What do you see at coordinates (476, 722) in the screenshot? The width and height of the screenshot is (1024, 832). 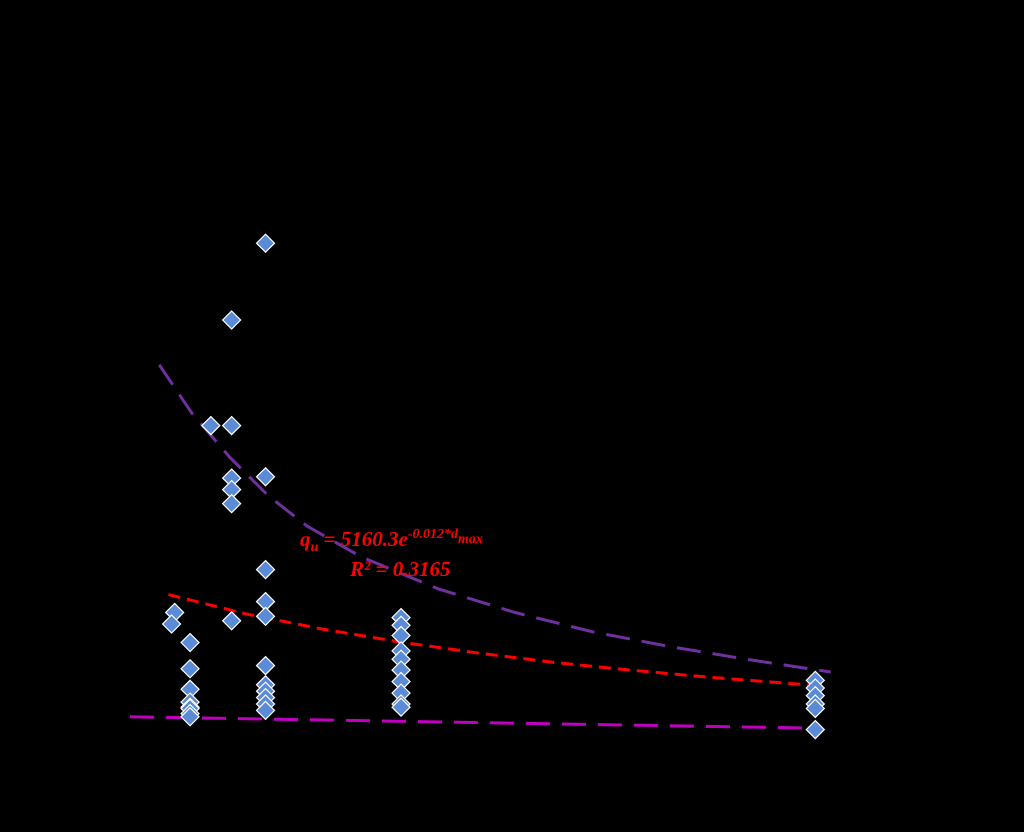 I see `trendline-lower-envelope` at bounding box center [476, 722].